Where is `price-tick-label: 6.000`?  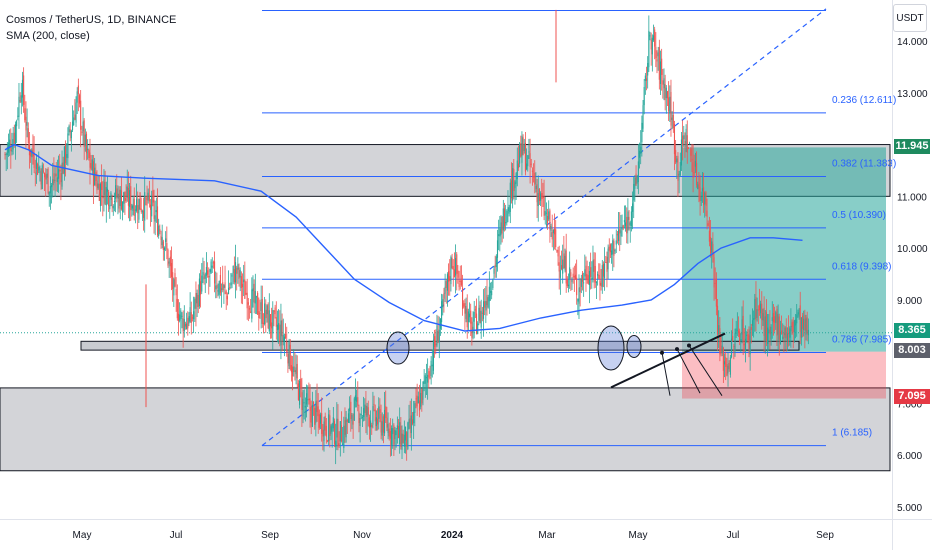
price-tick-label: 6.000 is located at coordinates (909, 456).